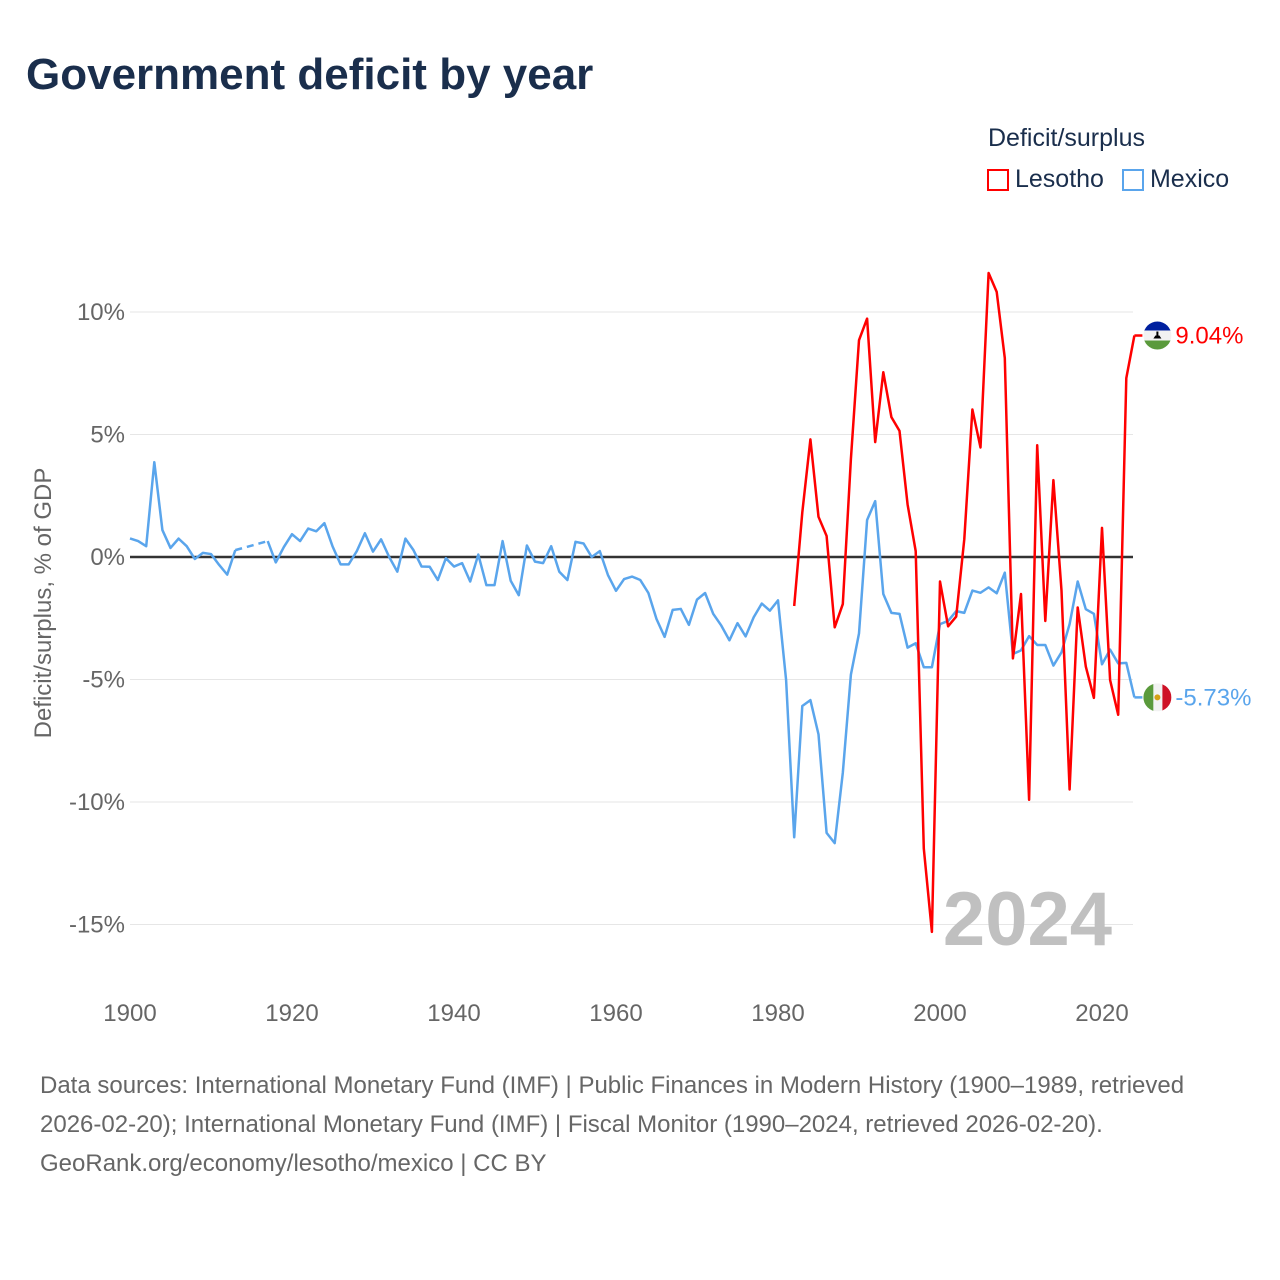  What do you see at coordinates (1189, 179) in the screenshot?
I see `legend-label-mexico: Mexico` at bounding box center [1189, 179].